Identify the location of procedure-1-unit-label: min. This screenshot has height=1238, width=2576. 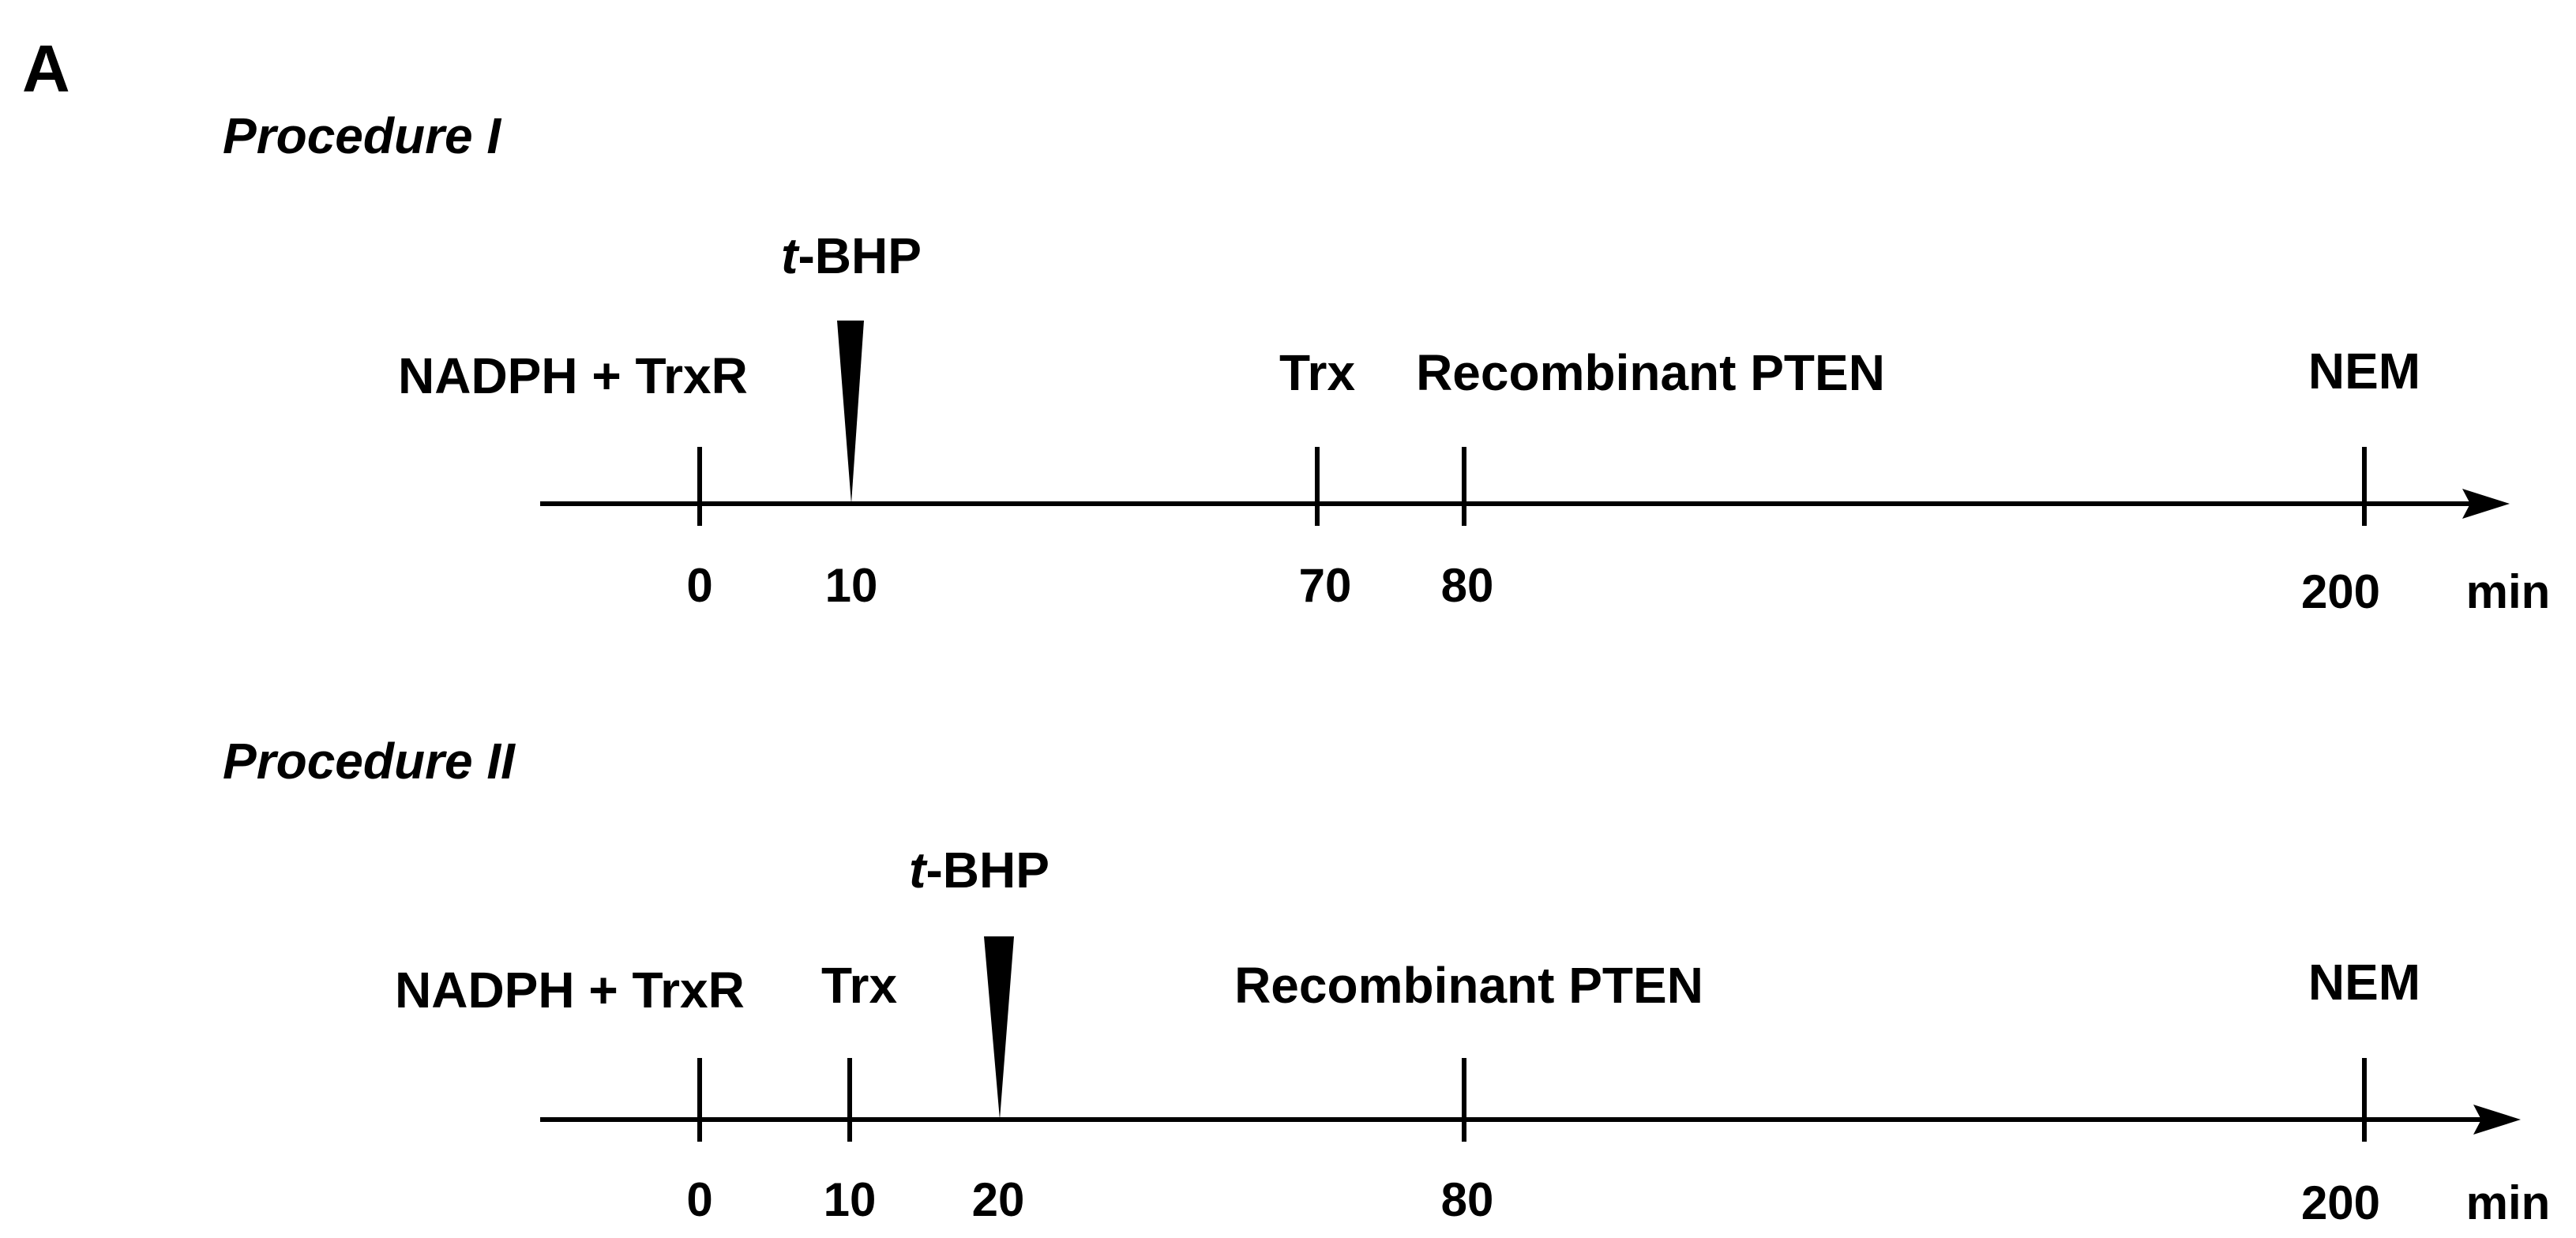
(2508, 591).